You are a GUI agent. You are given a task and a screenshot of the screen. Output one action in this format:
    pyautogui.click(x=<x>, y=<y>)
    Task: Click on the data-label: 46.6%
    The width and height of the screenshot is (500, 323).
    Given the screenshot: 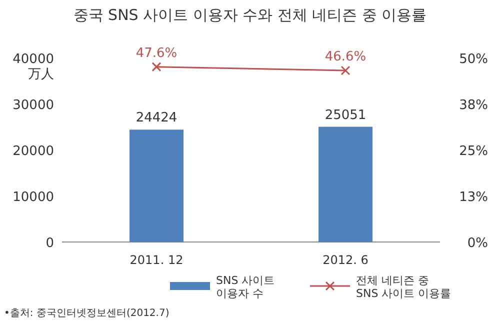 What is the action you would take?
    pyautogui.click(x=345, y=57)
    